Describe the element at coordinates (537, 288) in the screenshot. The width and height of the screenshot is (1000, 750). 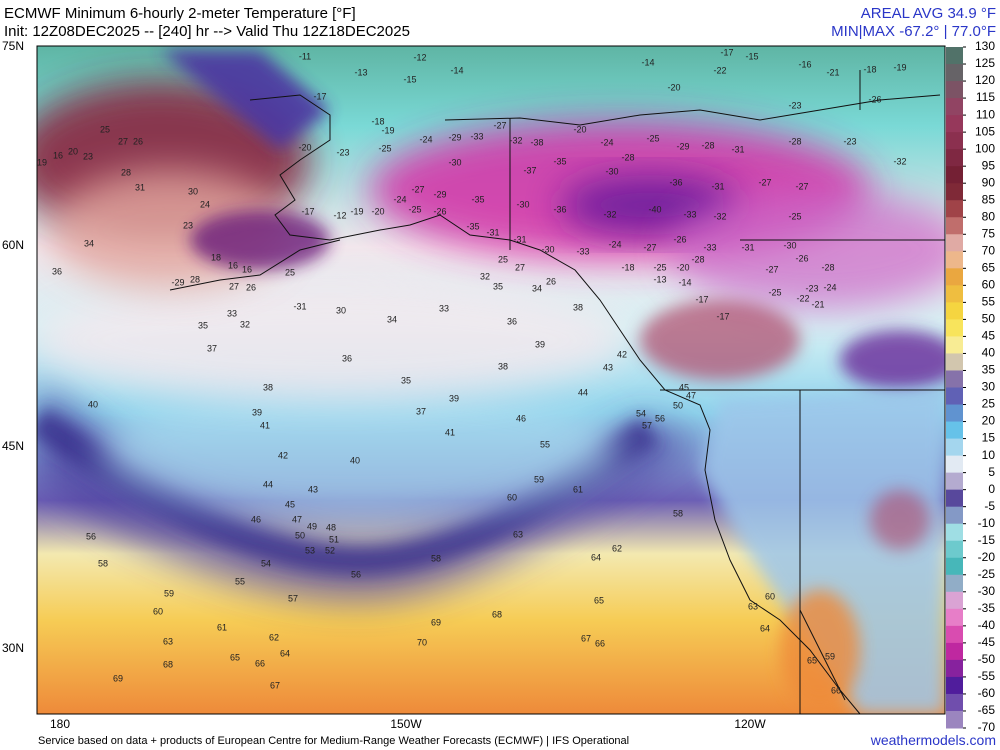
I see `temp-label: 34` at that location.